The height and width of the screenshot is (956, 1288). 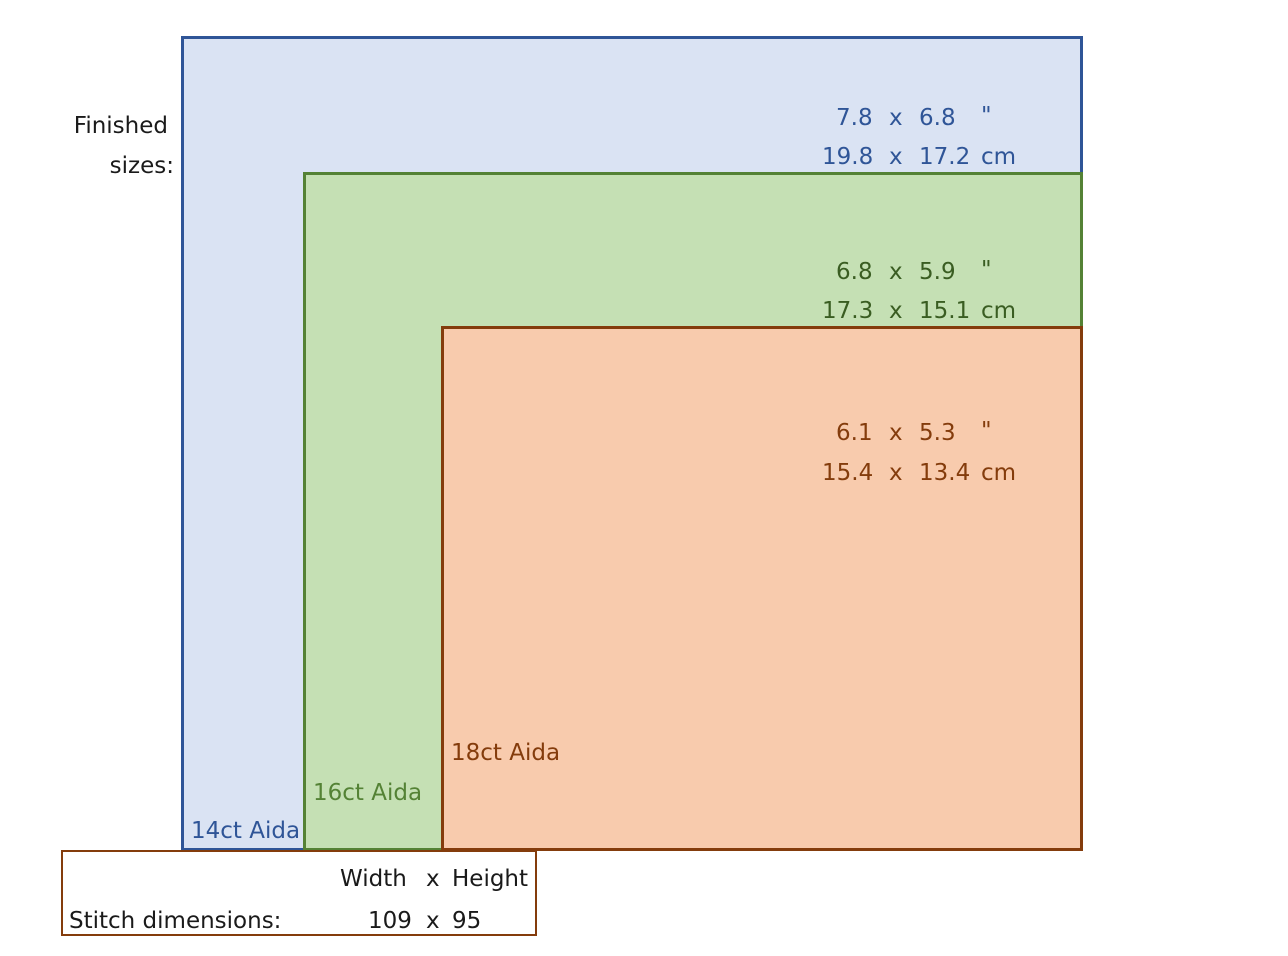 What do you see at coordinates (848, 311) in the screenshot?
I see `size-16ct-cm-w: 17.3` at bounding box center [848, 311].